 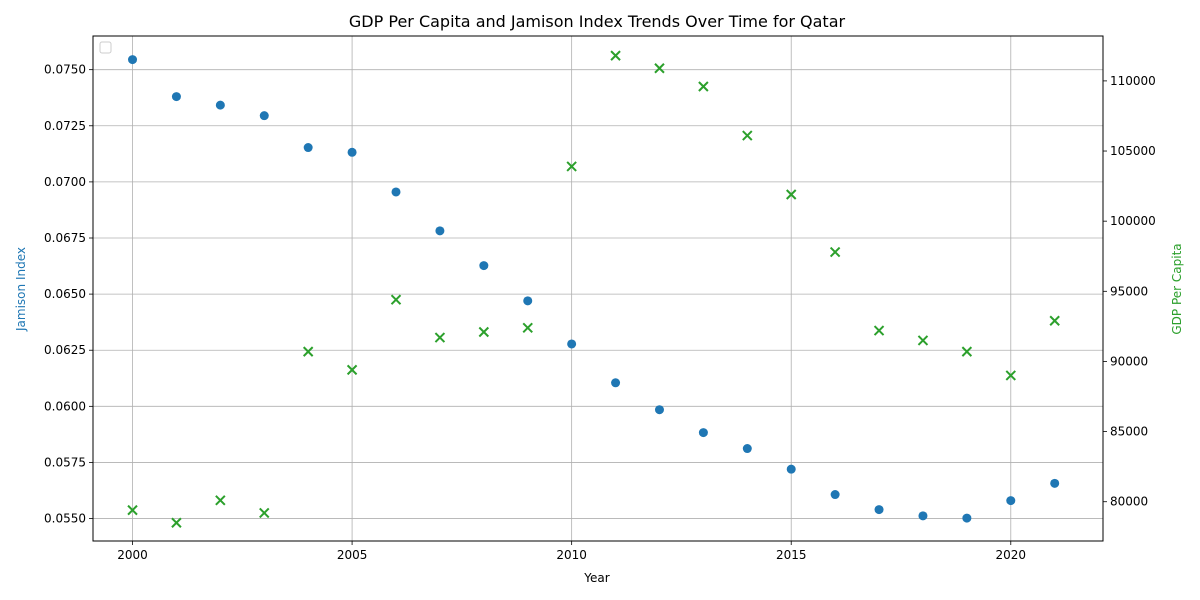 What do you see at coordinates (1129, 432) in the screenshot?
I see `right-y-tick-label: 85000` at bounding box center [1129, 432].